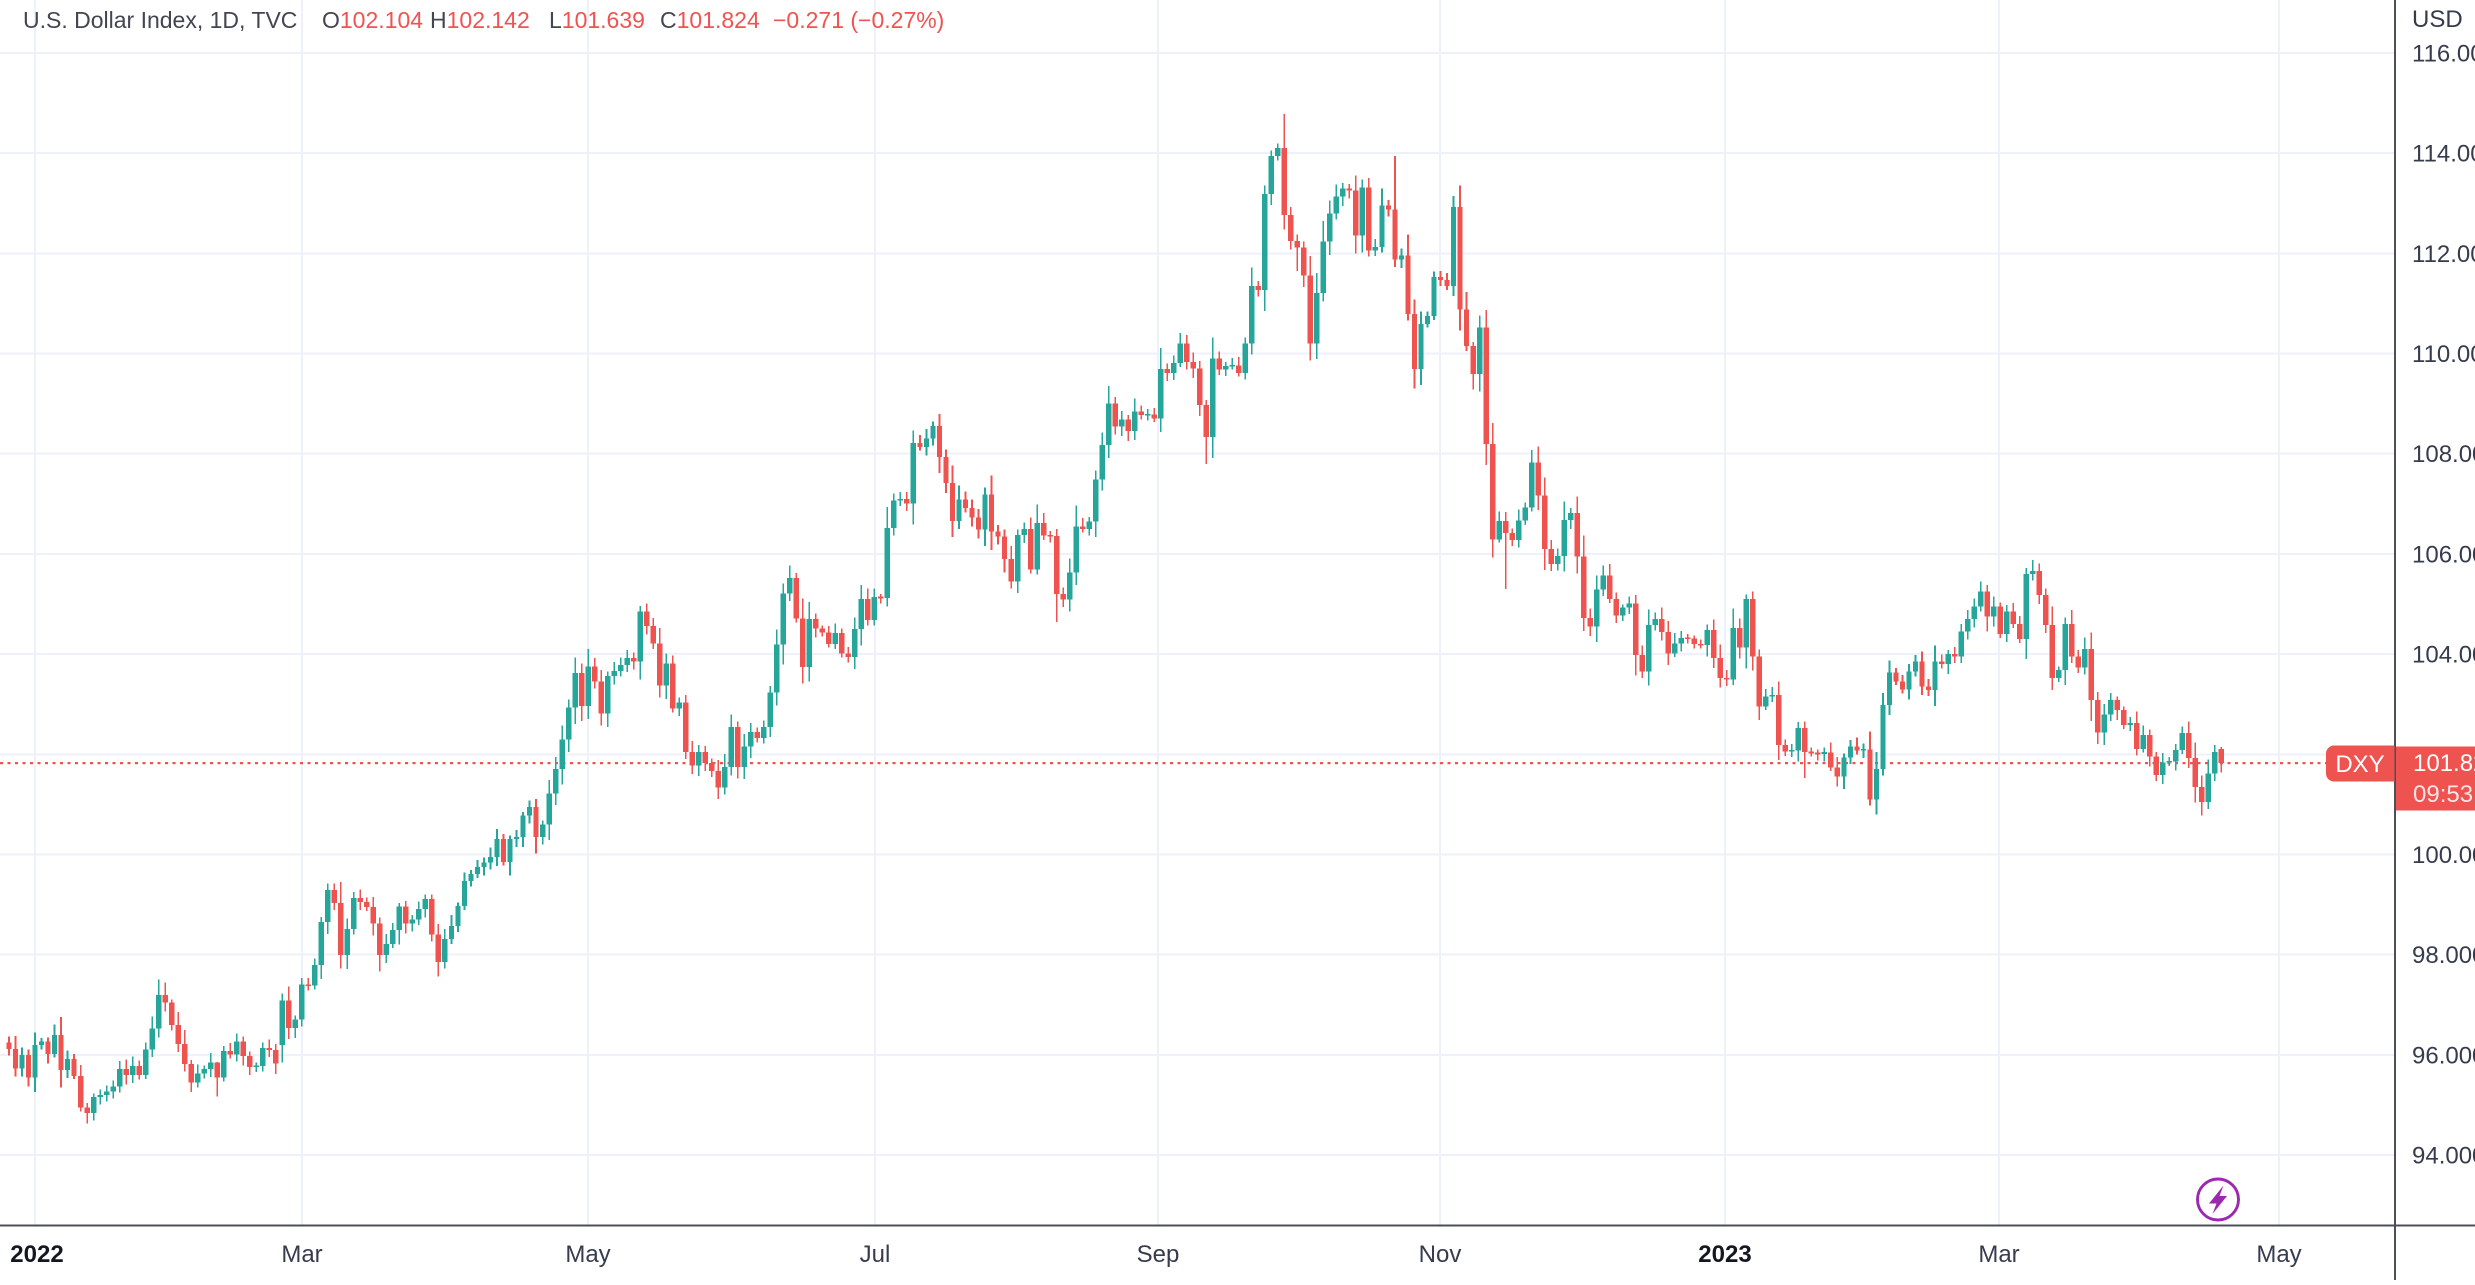 The width and height of the screenshot is (2475, 1285). I want to click on svg-text: 98.000, so click(2443, 955).